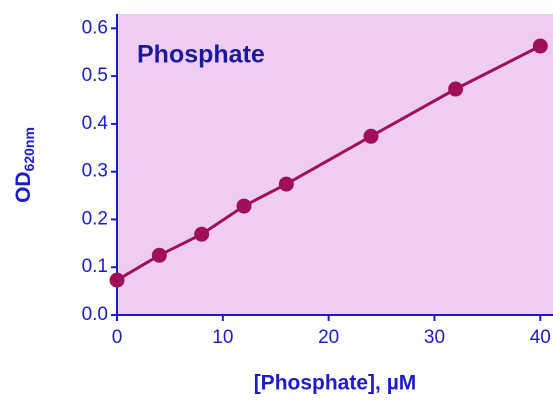 The width and height of the screenshot is (553, 407). Describe the element at coordinates (540, 337) in the screenshot. I see `x-tick-label: 40` at that location.